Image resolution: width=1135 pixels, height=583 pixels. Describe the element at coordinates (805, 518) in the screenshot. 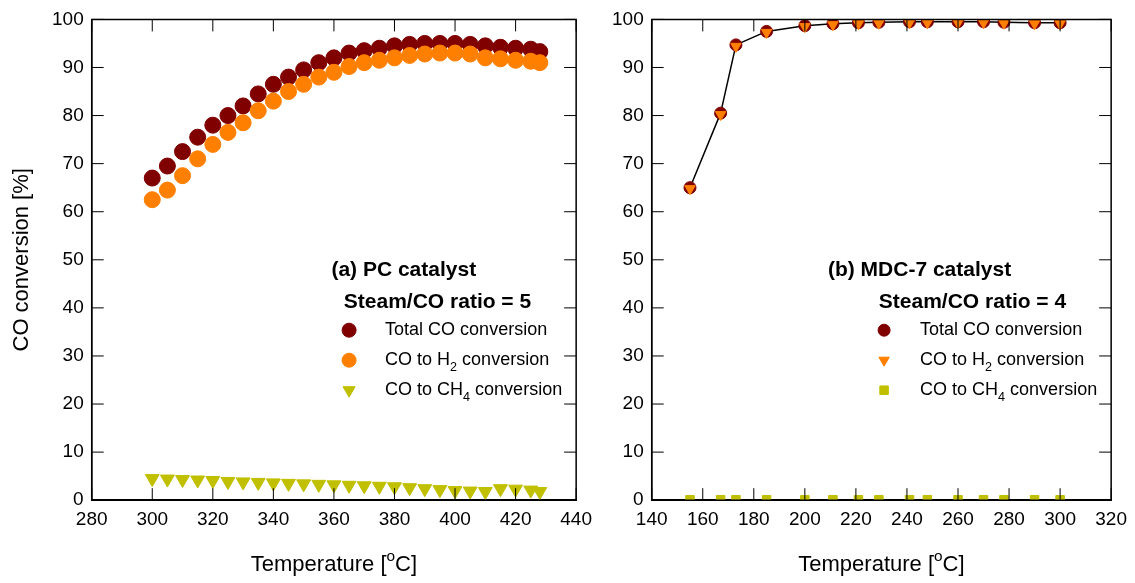

I see `x-tick-label: 200` at that location.